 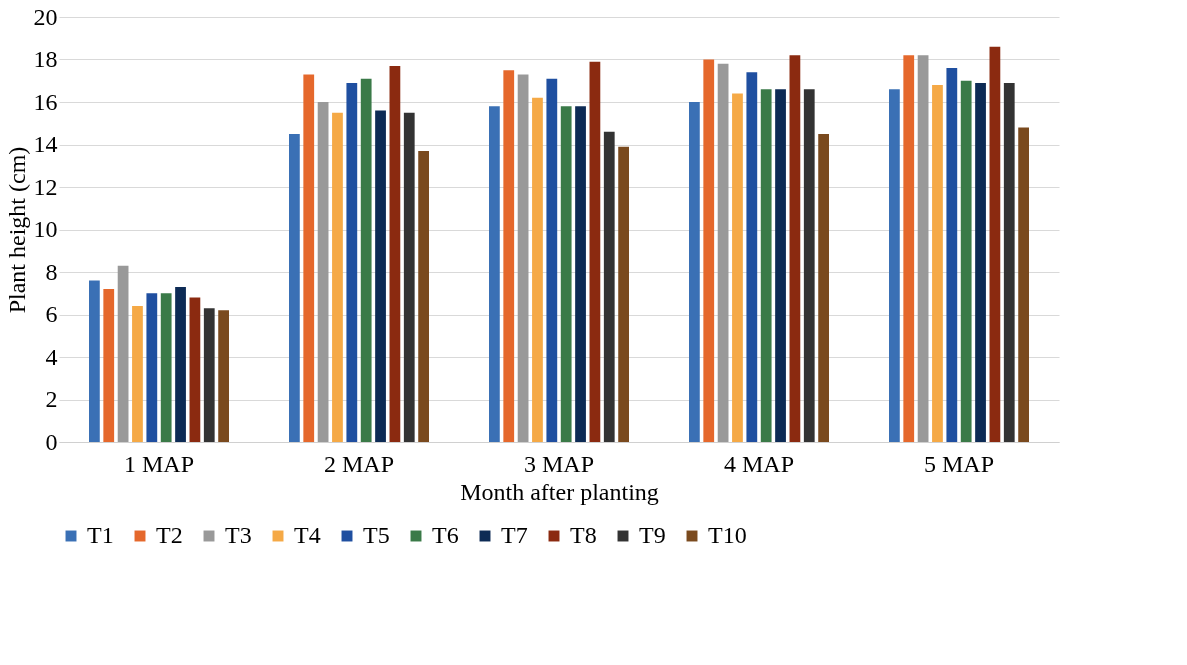 I want to click on legend-label: T10, so click(x=727, y=535).